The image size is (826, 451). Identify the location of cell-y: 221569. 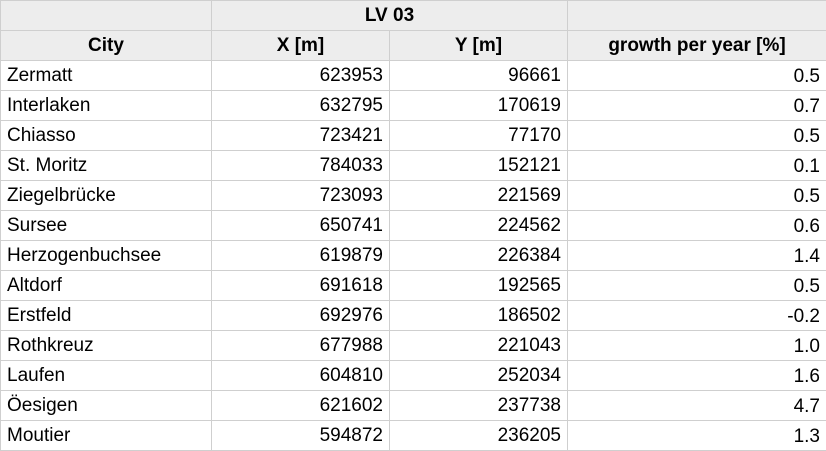
(479, 196).